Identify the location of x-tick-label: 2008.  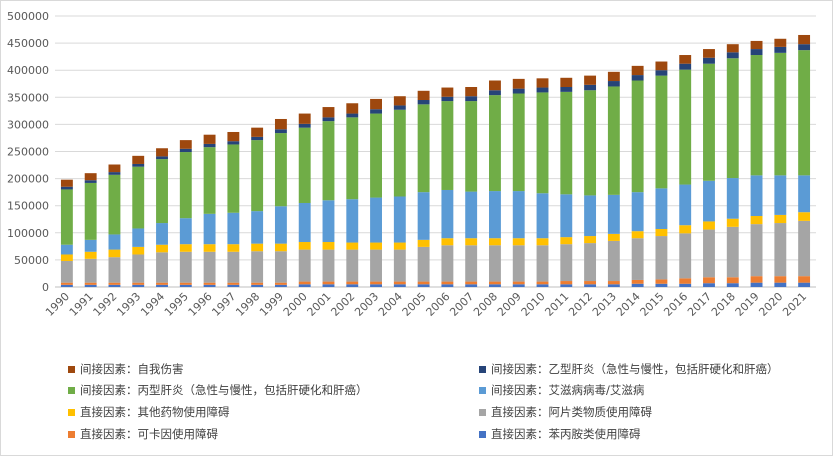
(485, 304).